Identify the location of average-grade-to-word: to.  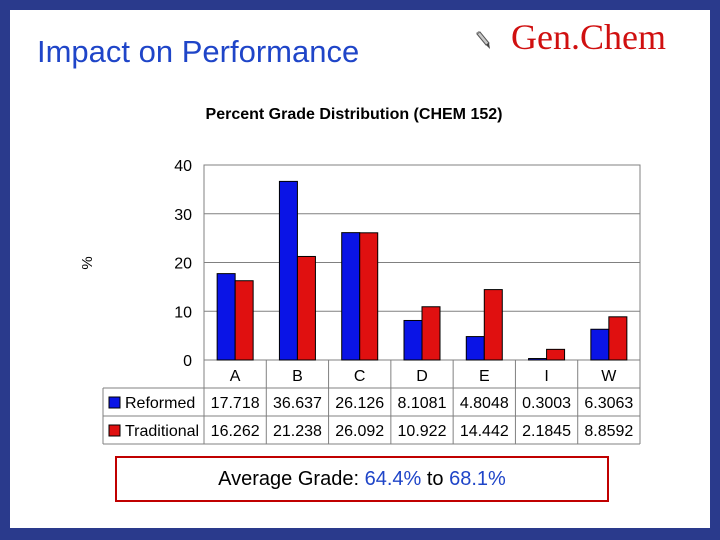
(435, 478).